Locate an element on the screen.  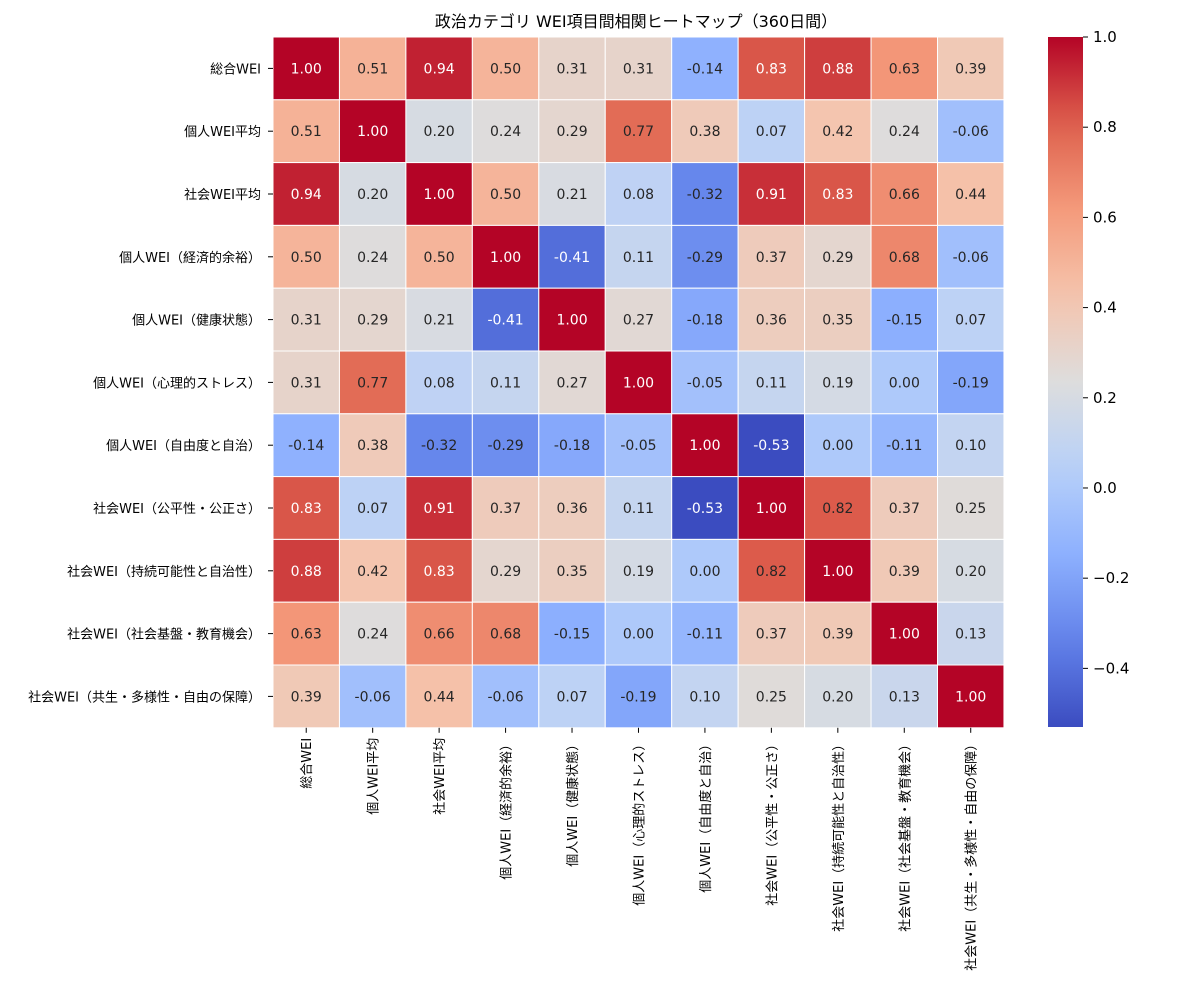
cell-value-7-10: 0.25 is located at coordinates (970, 509).